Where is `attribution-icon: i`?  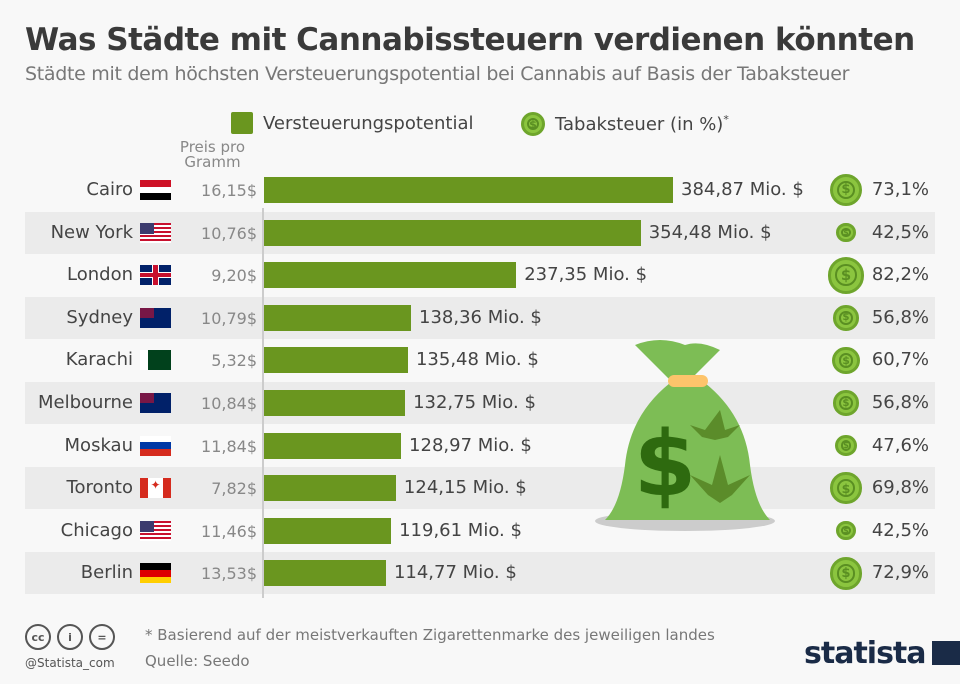 attribution-icon: i is located at coordinates (70, 637).